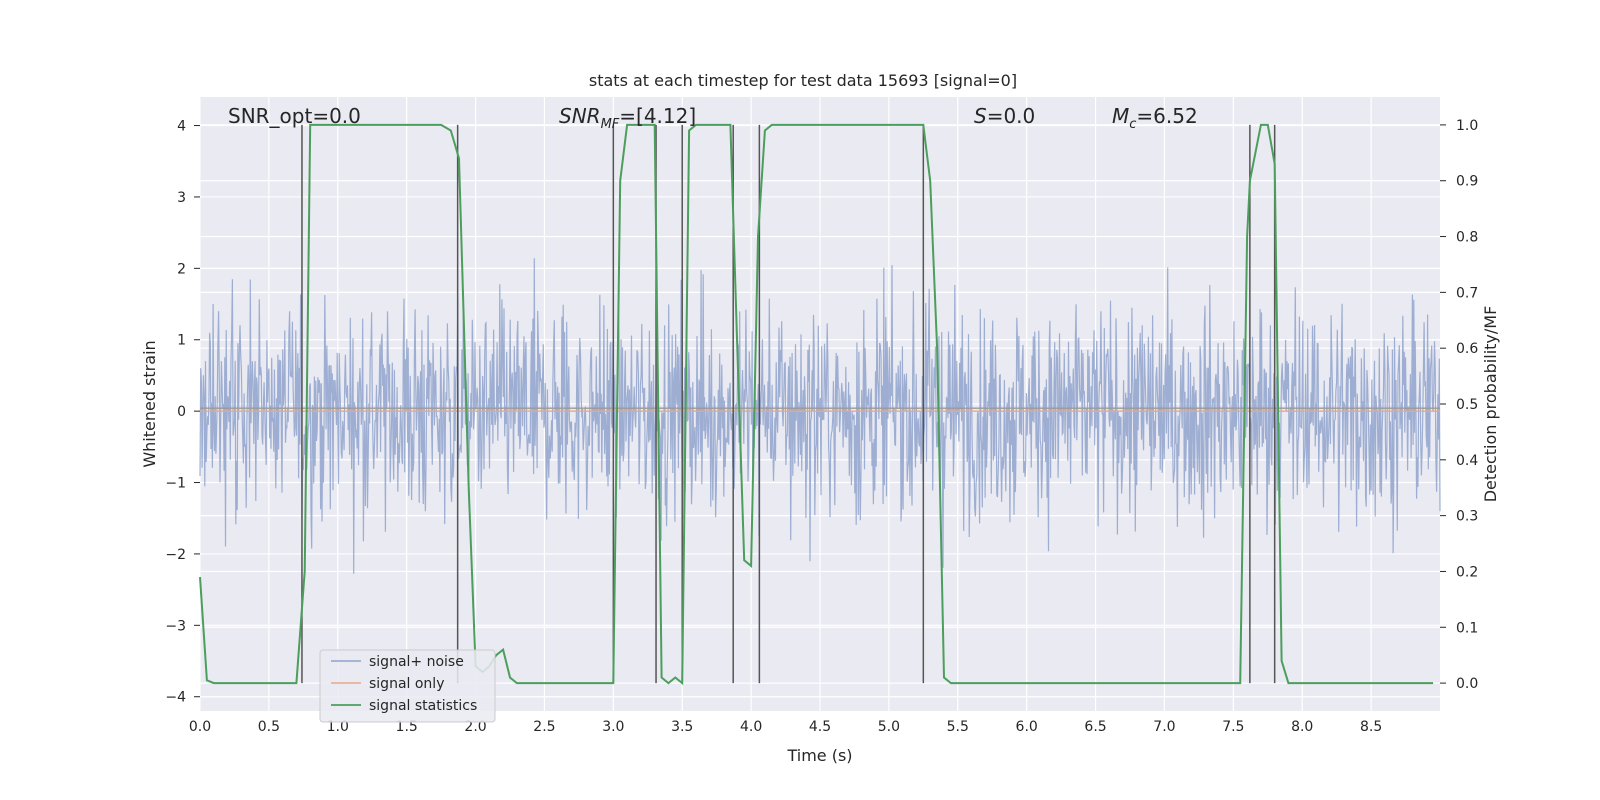  I want to click on annotation-s-main: S, so click(980, 116).